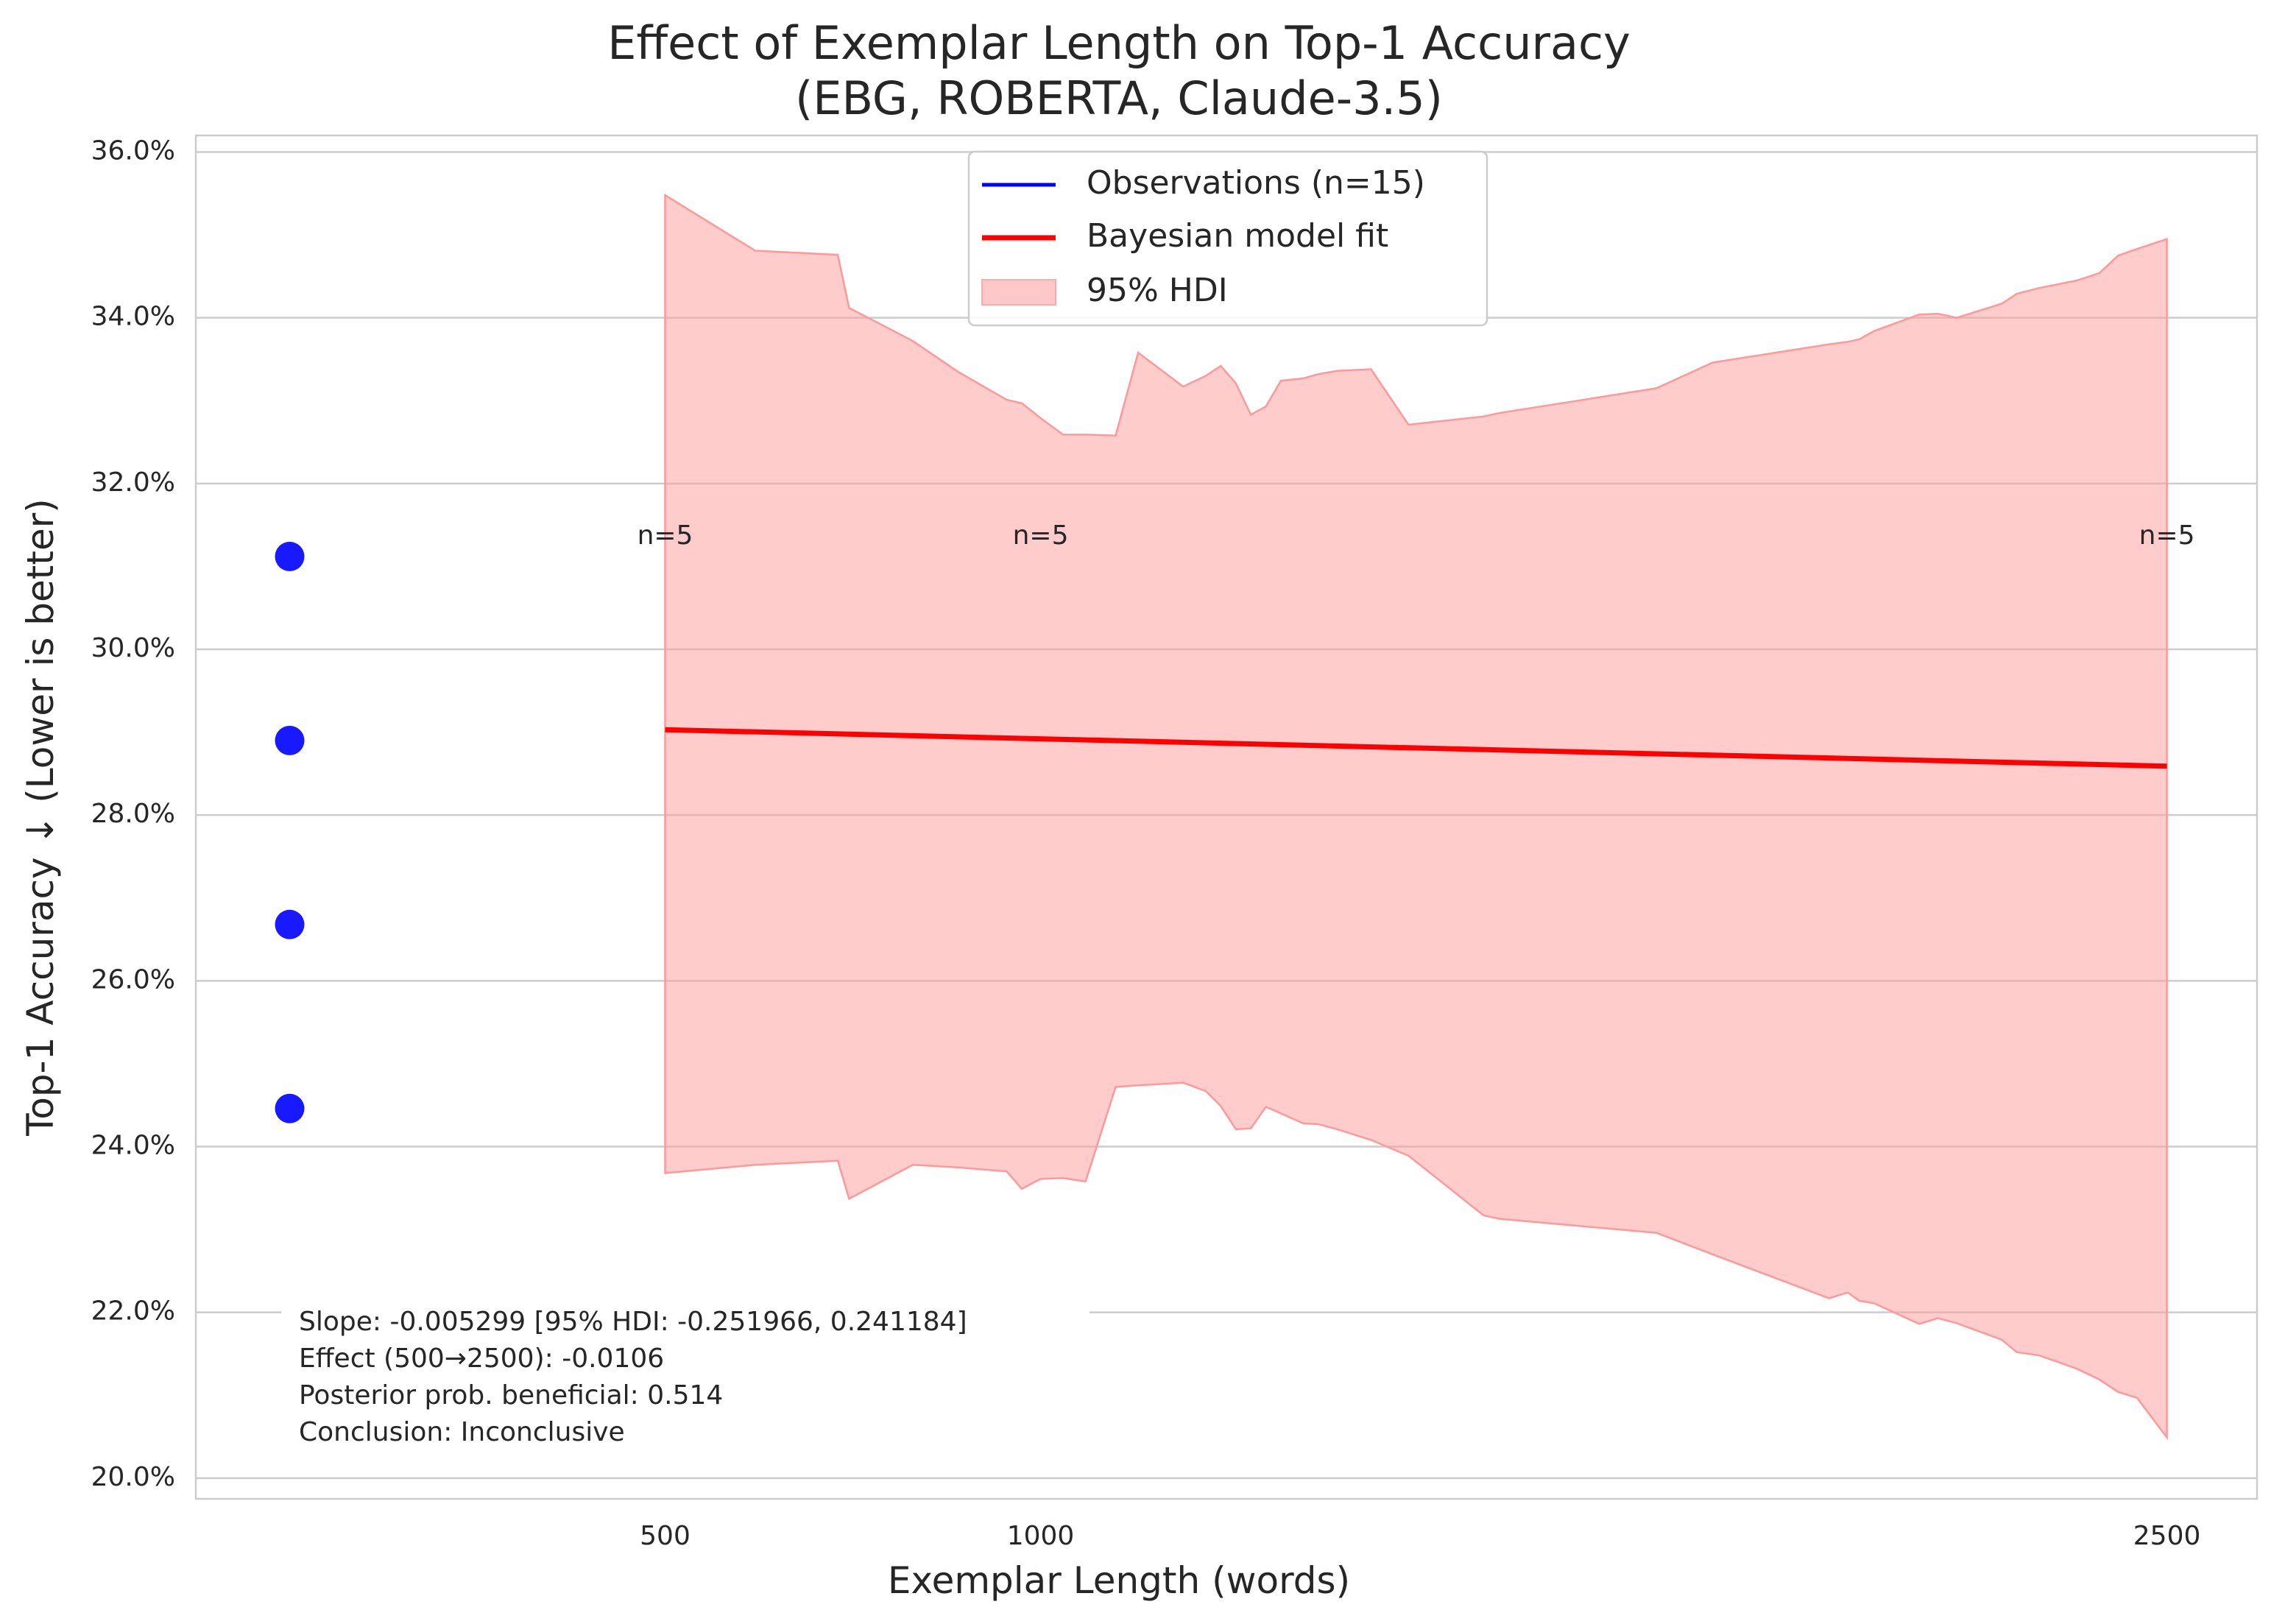  Describe the element at coordinates (462, 1432) in the screenshot. I see `stats-conclusion: Conclusion: Inconclusive` at that location.